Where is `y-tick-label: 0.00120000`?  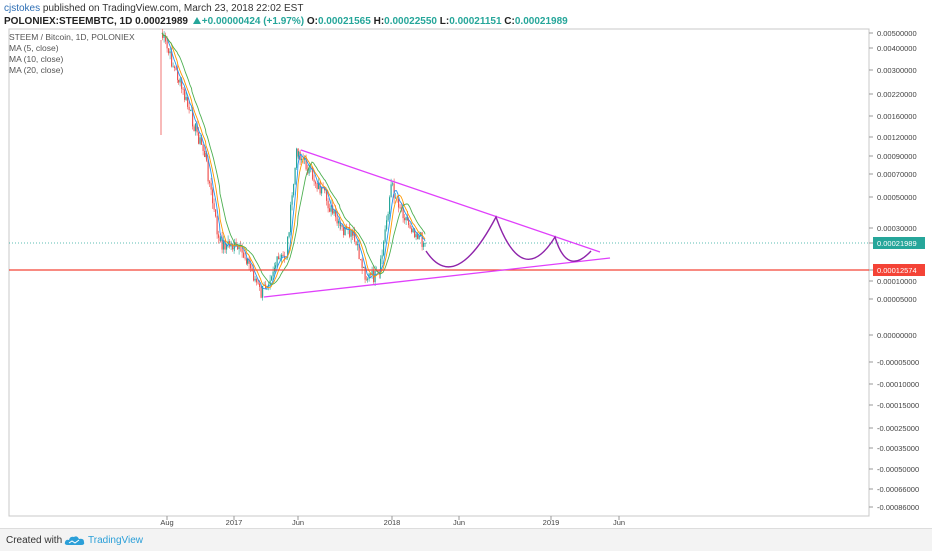
y-tick-label: 0.00120000 is located at coordinates (897, 137).